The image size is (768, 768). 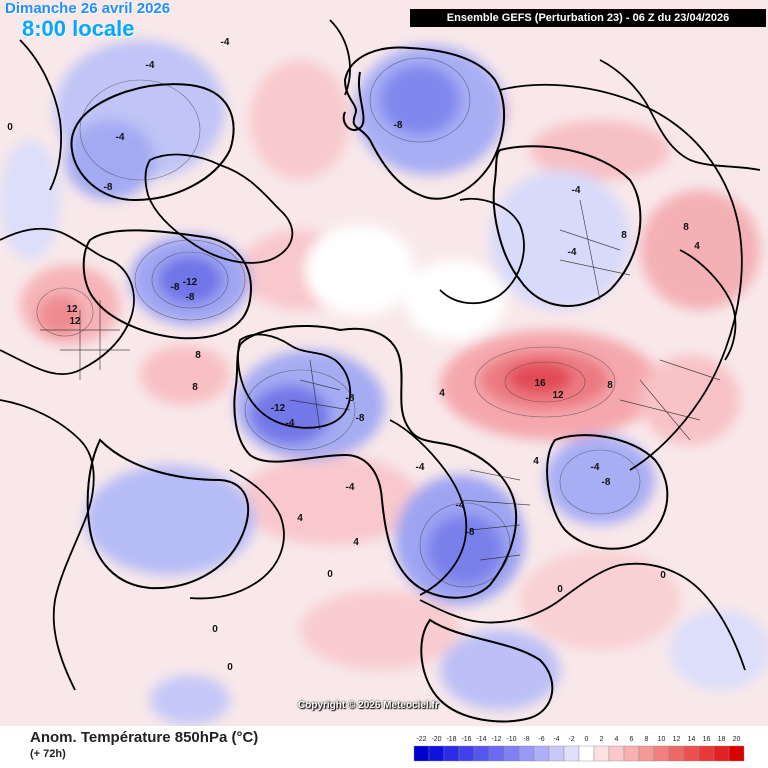 I want to click on legend-tick-label: 10, so click(x=662, y=739).